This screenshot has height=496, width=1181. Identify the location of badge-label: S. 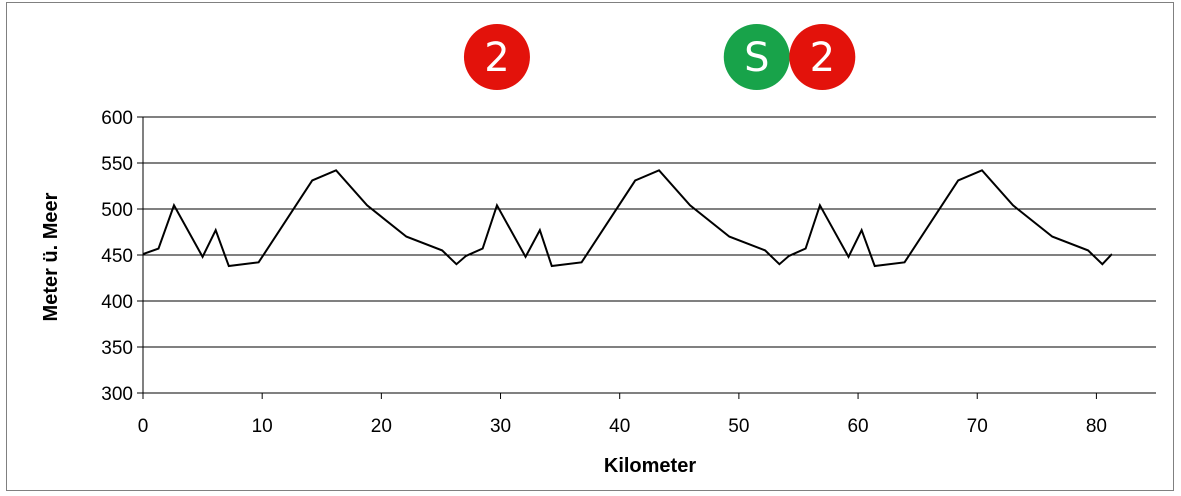
(756, 58).